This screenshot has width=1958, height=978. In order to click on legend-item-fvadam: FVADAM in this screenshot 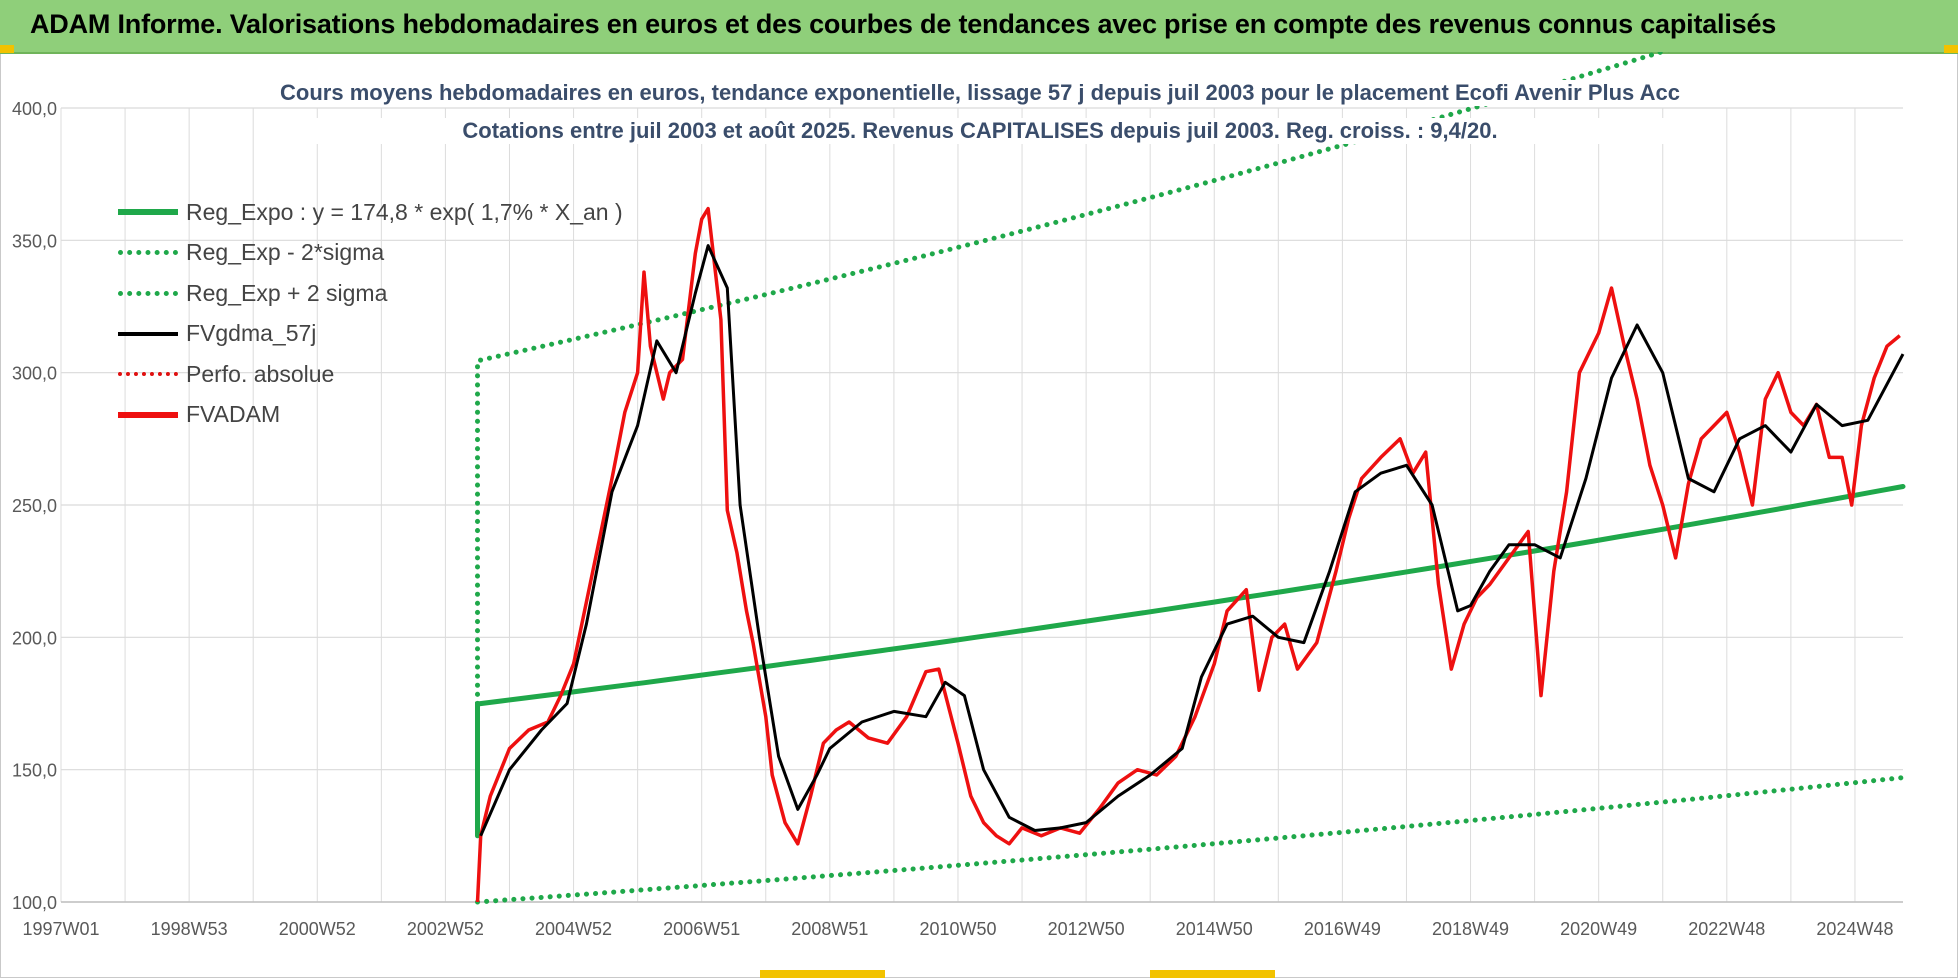, I will do `click(370, 415)`.